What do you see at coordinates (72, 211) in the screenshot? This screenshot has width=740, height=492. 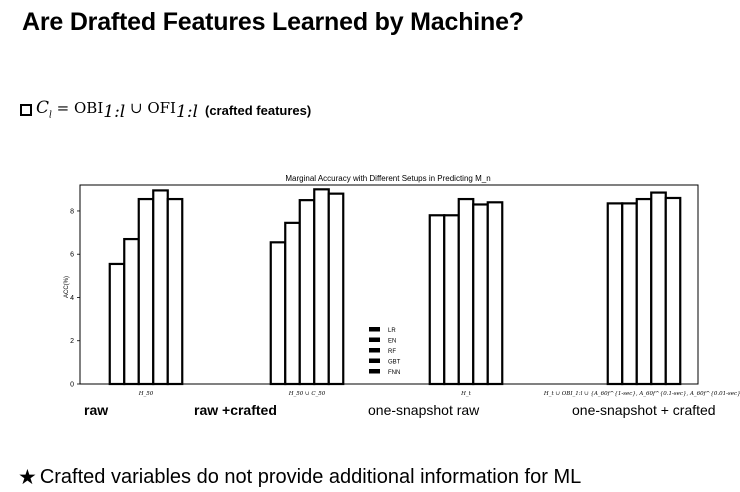 I see `y-tick-label: 8` at bounding box center [72, 211].